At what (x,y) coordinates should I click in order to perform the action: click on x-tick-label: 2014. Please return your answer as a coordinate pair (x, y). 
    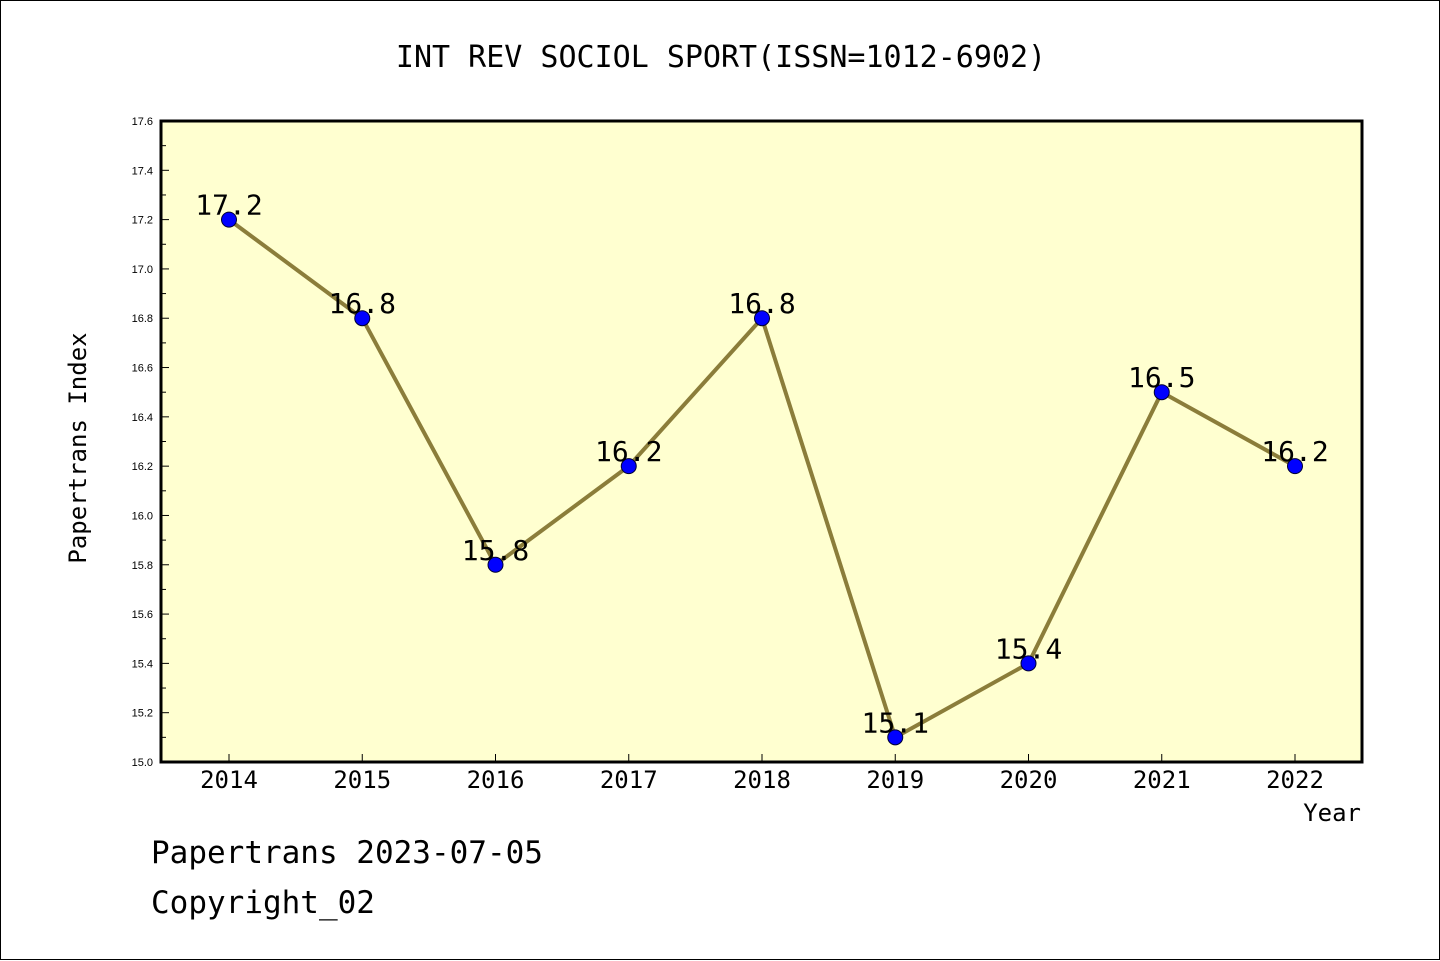
    Looking at the image, I should click on (229, 780).